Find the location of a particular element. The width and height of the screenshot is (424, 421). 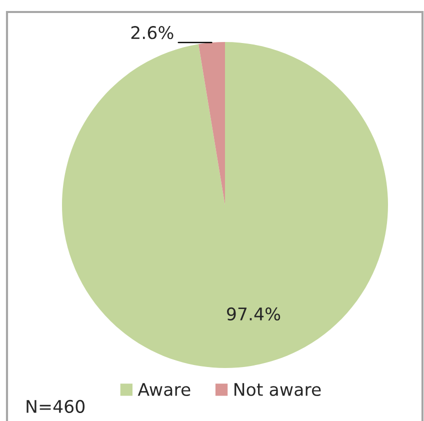

pie-slice is located at coordinates (211, 123).